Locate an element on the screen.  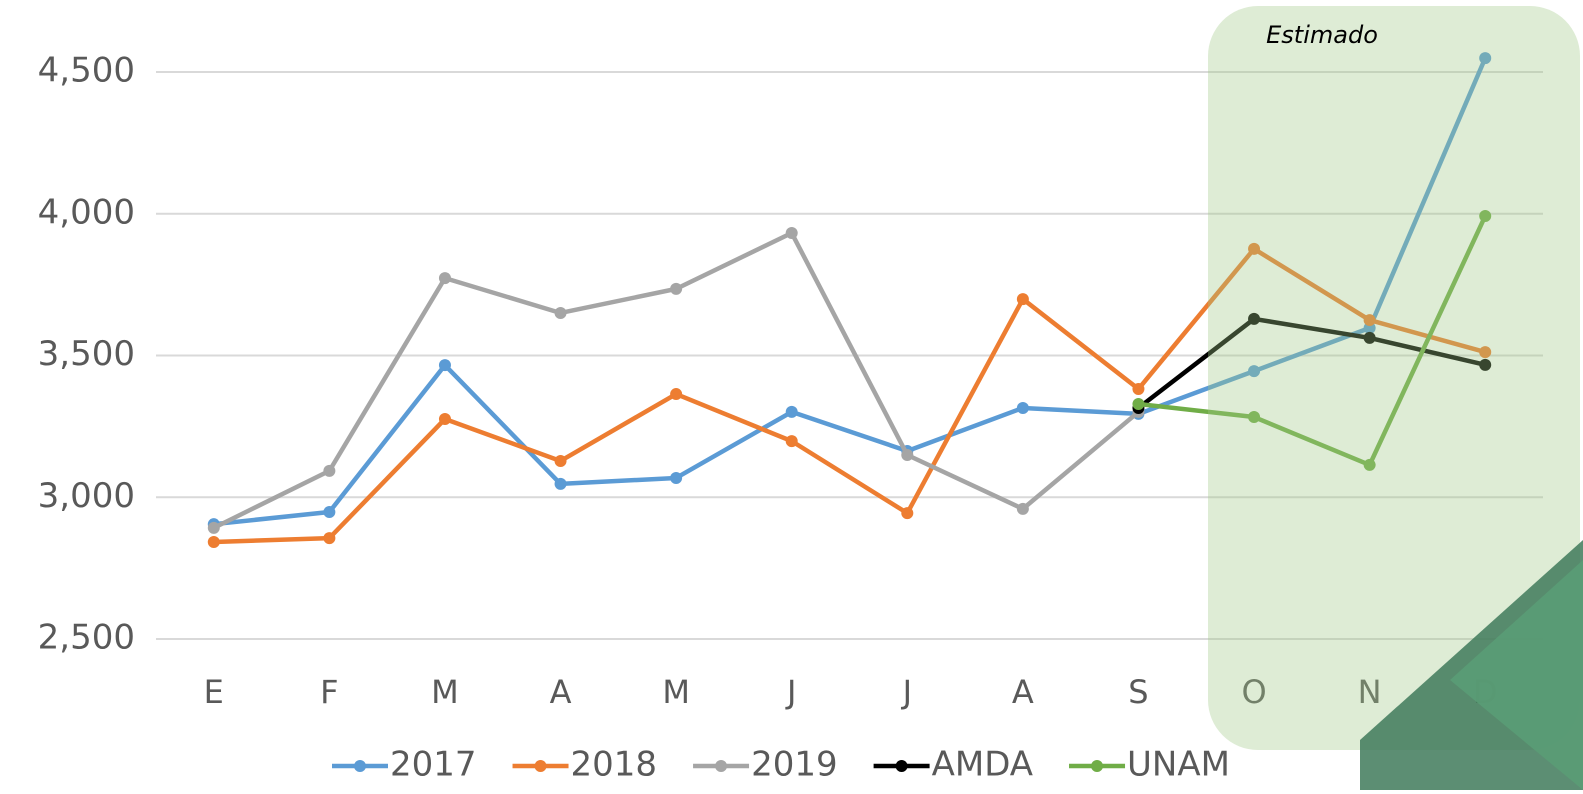
y-tick-label: 4,000 is located at coordinates (86, 212).